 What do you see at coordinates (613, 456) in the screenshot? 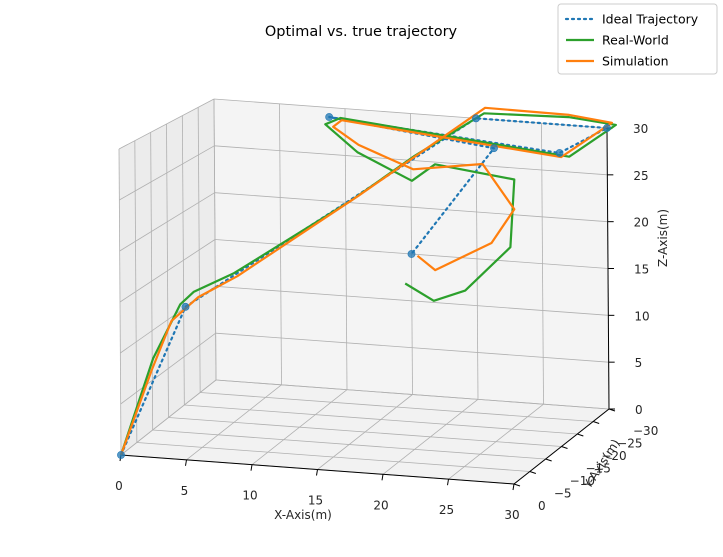
I see `y-tick-label: −20` at bounding box center [613, 456].